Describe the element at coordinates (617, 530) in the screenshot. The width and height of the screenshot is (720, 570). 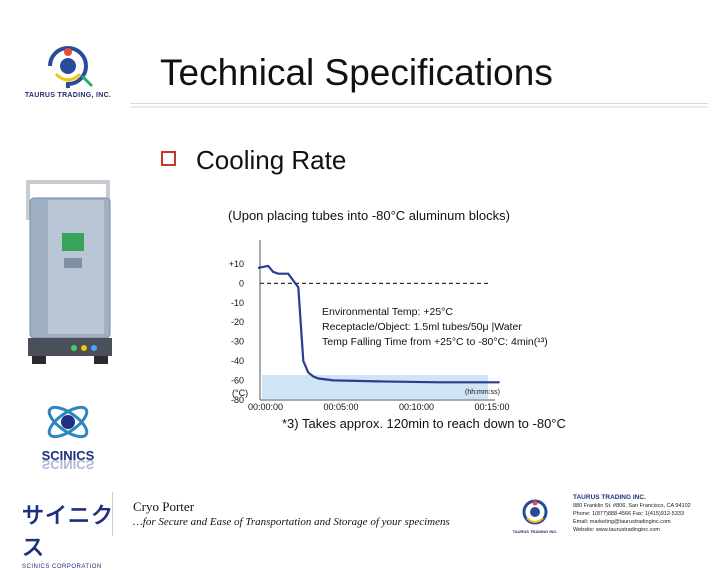
I see `contact-website: Website: www.taurustradinginc.com` at that location.